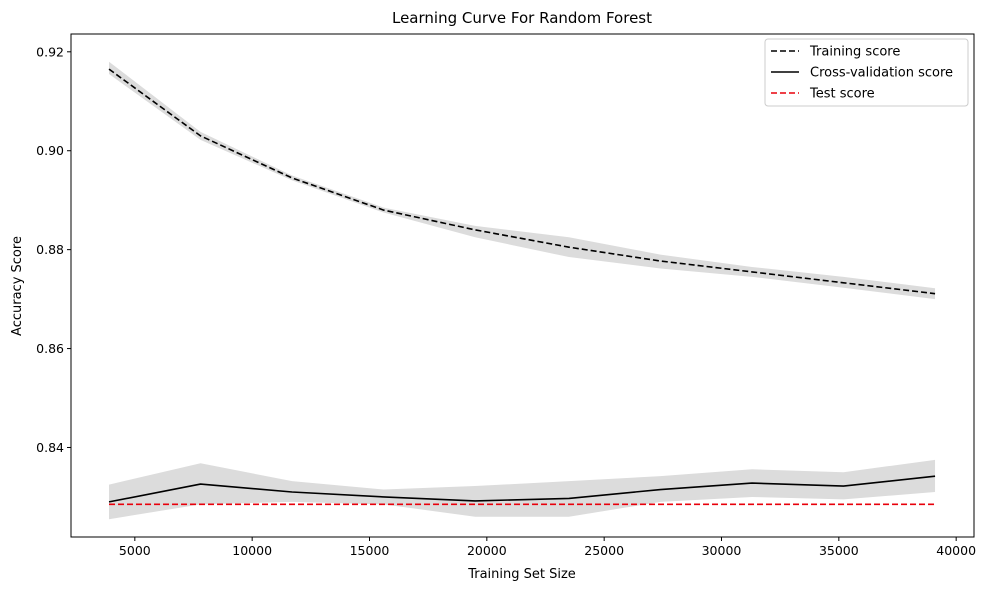  Describe the element at coordinates (252, 550) in the screenshot. I see `x-tick-label: 10000` at that location.